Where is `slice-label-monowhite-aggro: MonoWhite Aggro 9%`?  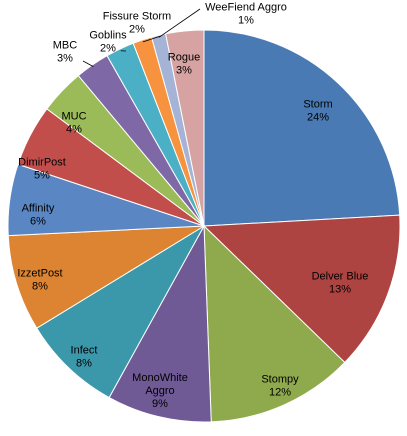 slice-label-monowhite-aggro: MonoWhite Aggro 9% is located at coordinates (160, 391).